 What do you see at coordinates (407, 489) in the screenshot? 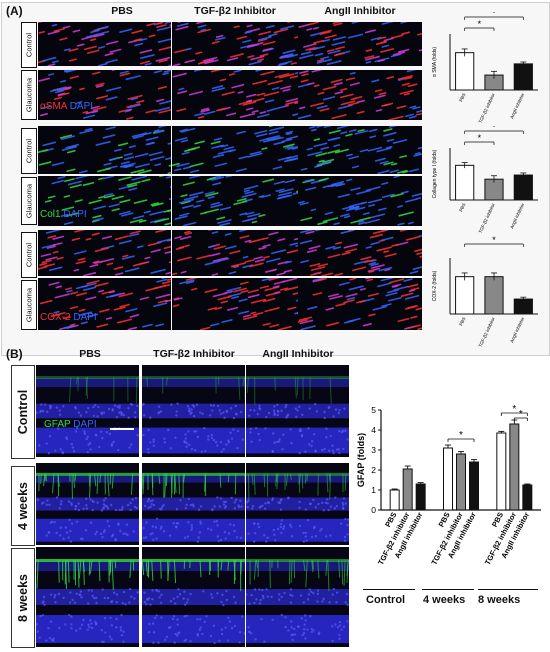
I see `bar-g0-s1` at bounding box center [407, 489].